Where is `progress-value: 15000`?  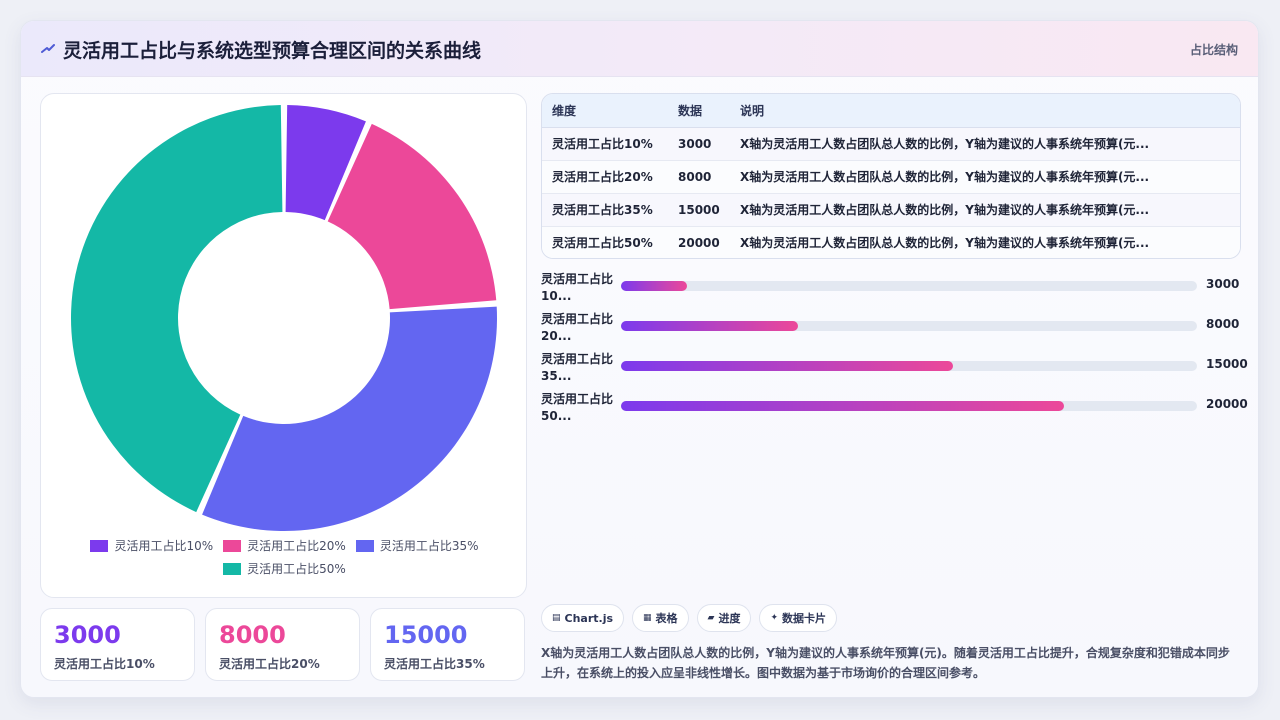 progress-value: 15000 is located at coordinates (1227, 364).